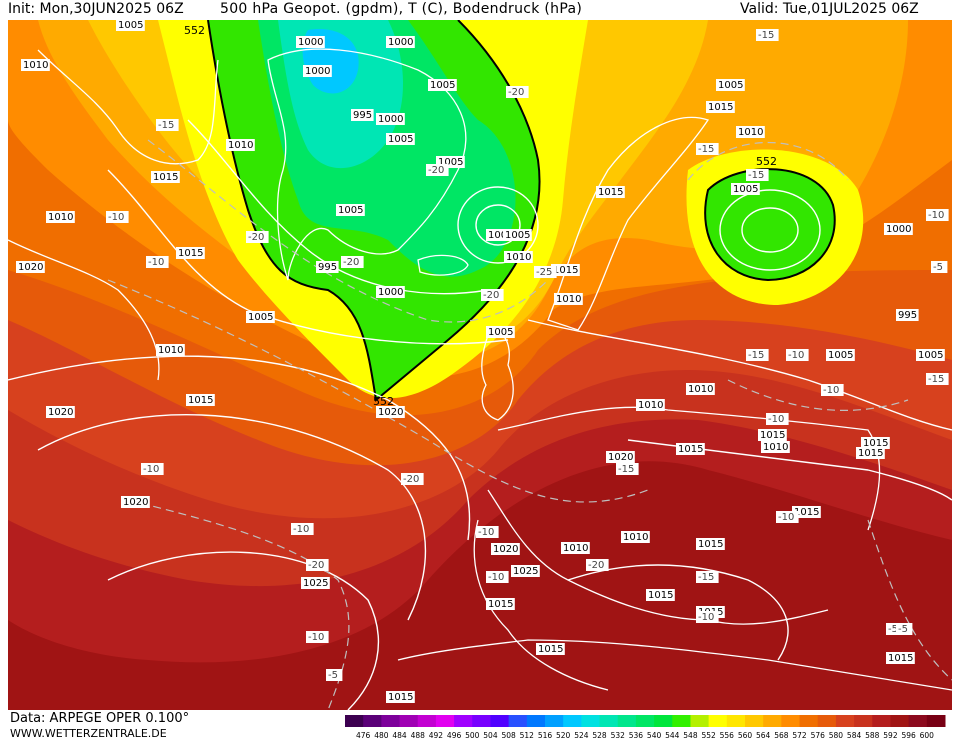  What do you see at coordinates (672, 735) in the screenshot?
I see `colorbar-tick-label: 544` at bounding box center [672, 735].